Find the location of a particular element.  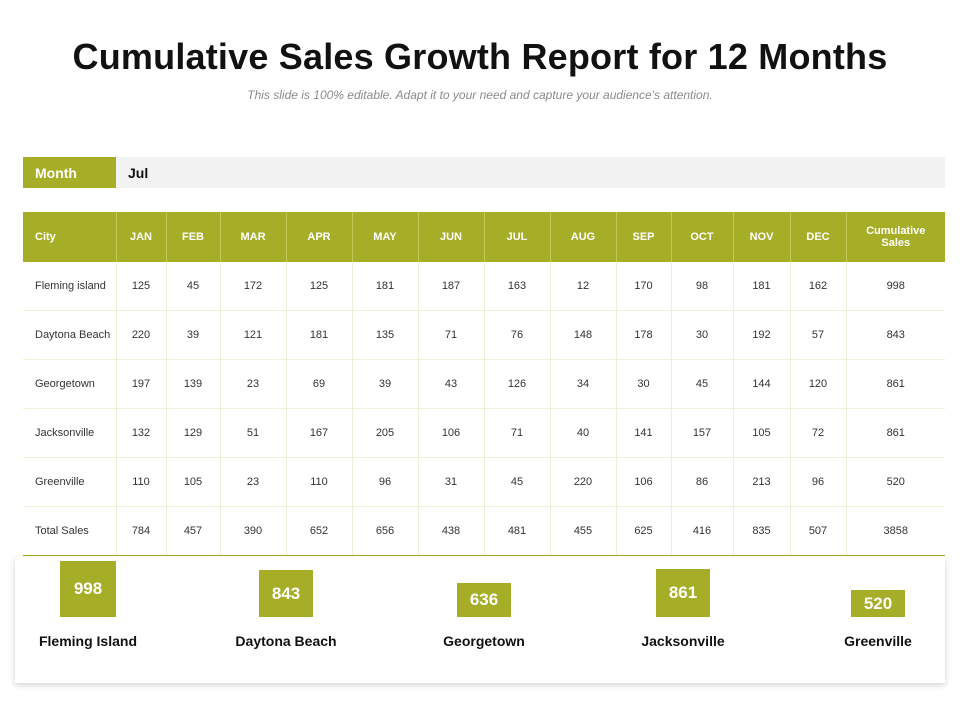

column-header: MAY is located at coordinates (385, 237).